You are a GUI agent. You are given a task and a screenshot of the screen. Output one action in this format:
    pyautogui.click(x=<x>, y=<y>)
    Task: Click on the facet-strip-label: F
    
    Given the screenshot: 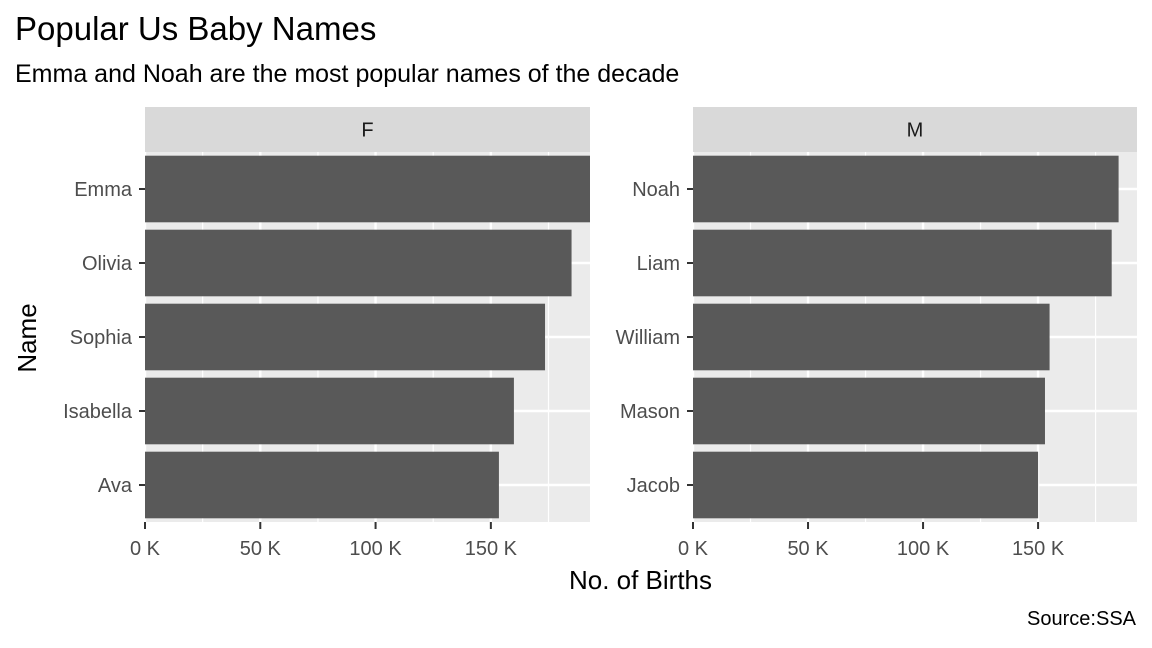 What is the action you would take?
    pyautogui.click(x=367, y=131)
    